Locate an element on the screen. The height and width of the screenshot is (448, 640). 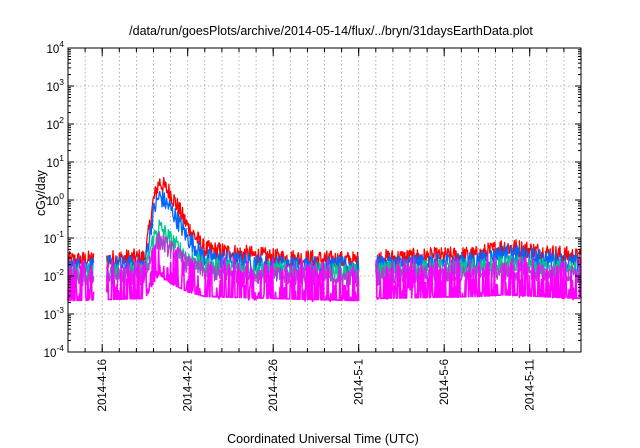
y-tick-label: 10⁻⁴ is located at coordinates (54, 351).